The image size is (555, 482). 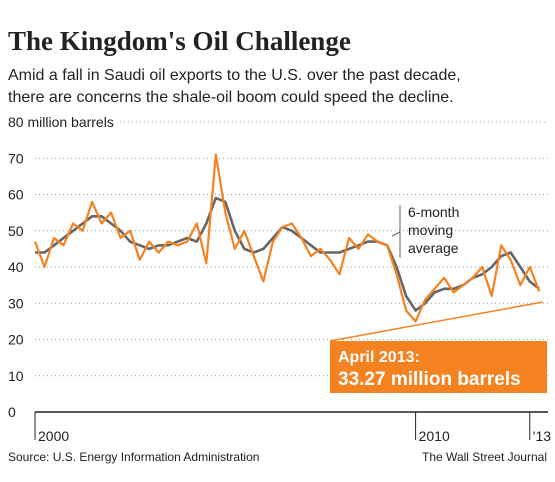 What do you see at coordinates (484, 457) in the screenshot?
I see `credit: The Wall Street Journal` at bounding box center [484, 457].